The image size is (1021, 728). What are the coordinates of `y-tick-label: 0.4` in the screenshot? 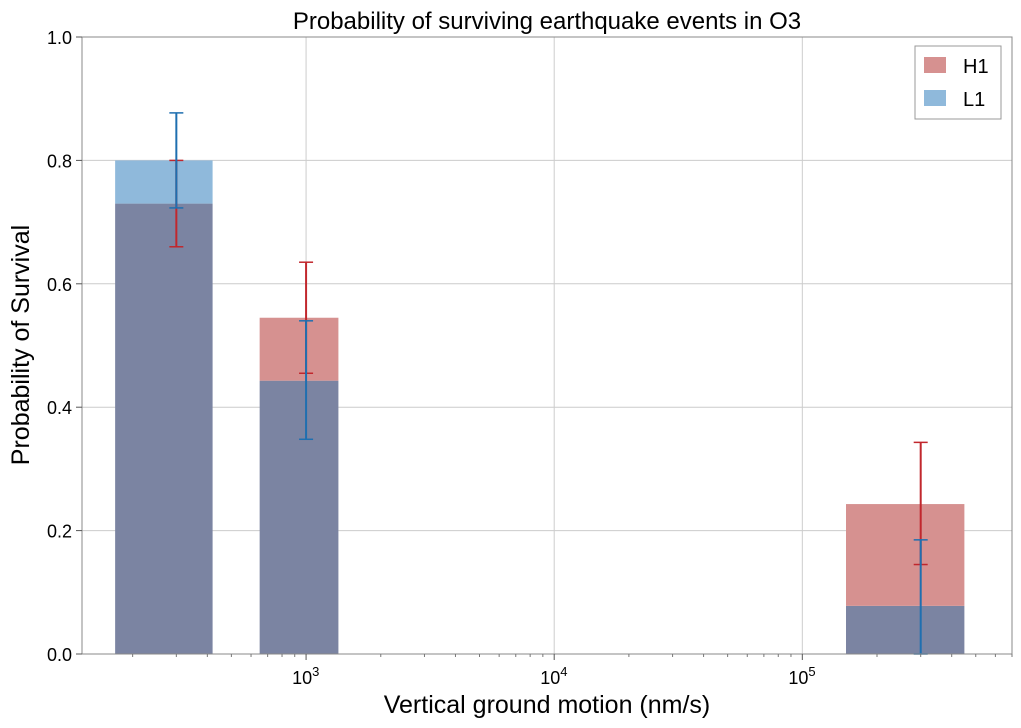 It's located at (59, 408).